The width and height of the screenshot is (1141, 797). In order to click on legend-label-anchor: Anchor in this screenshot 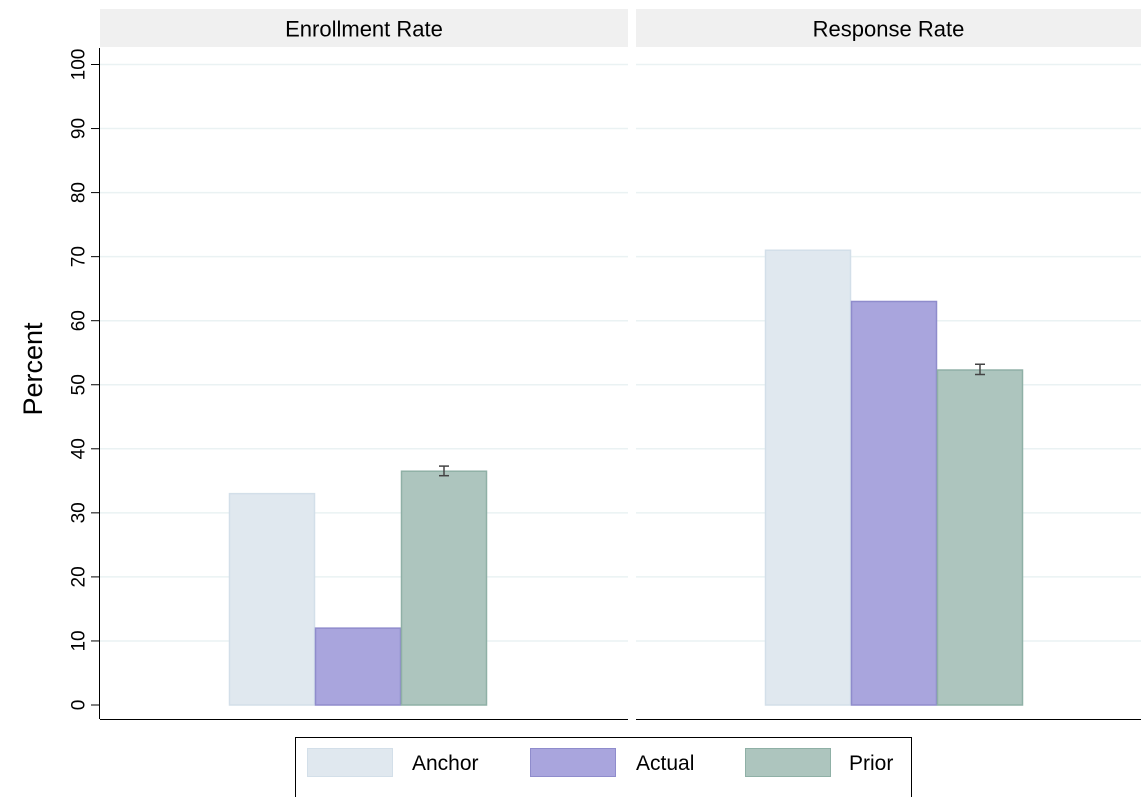, I will do `click(445, 763)`.